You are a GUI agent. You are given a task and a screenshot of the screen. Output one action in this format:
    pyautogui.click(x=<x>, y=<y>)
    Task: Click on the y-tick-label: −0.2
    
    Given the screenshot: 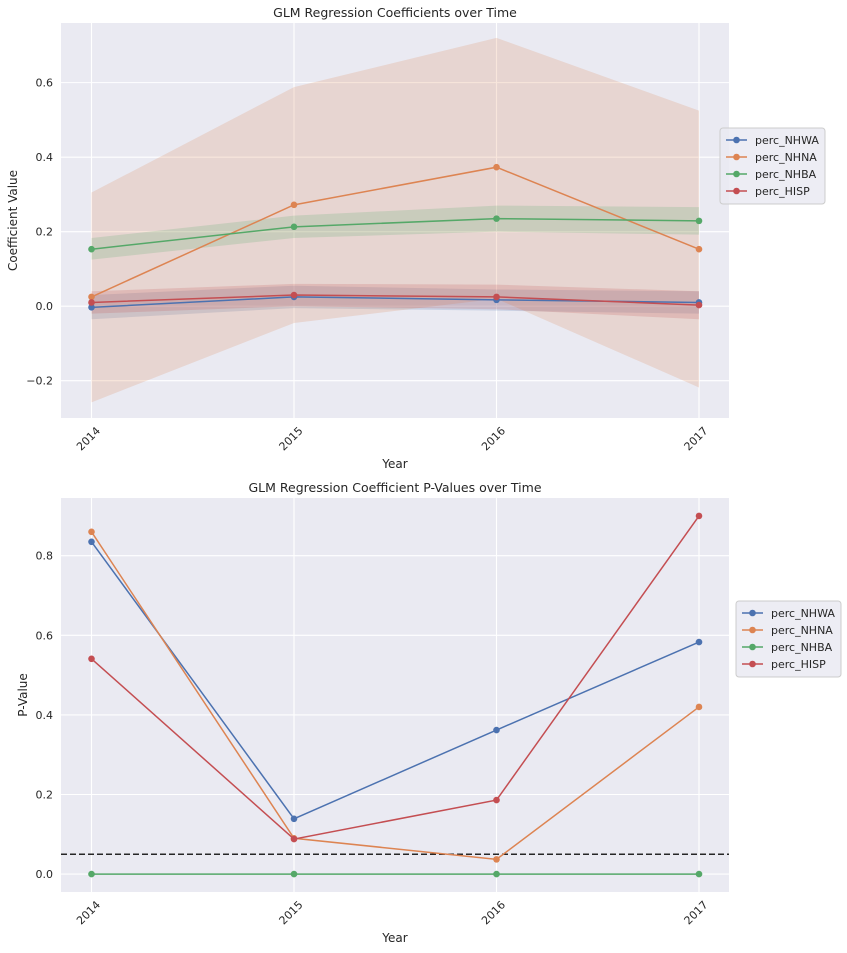 What is the action you would take?
    pyautogui.click(x=39, y=381)
    